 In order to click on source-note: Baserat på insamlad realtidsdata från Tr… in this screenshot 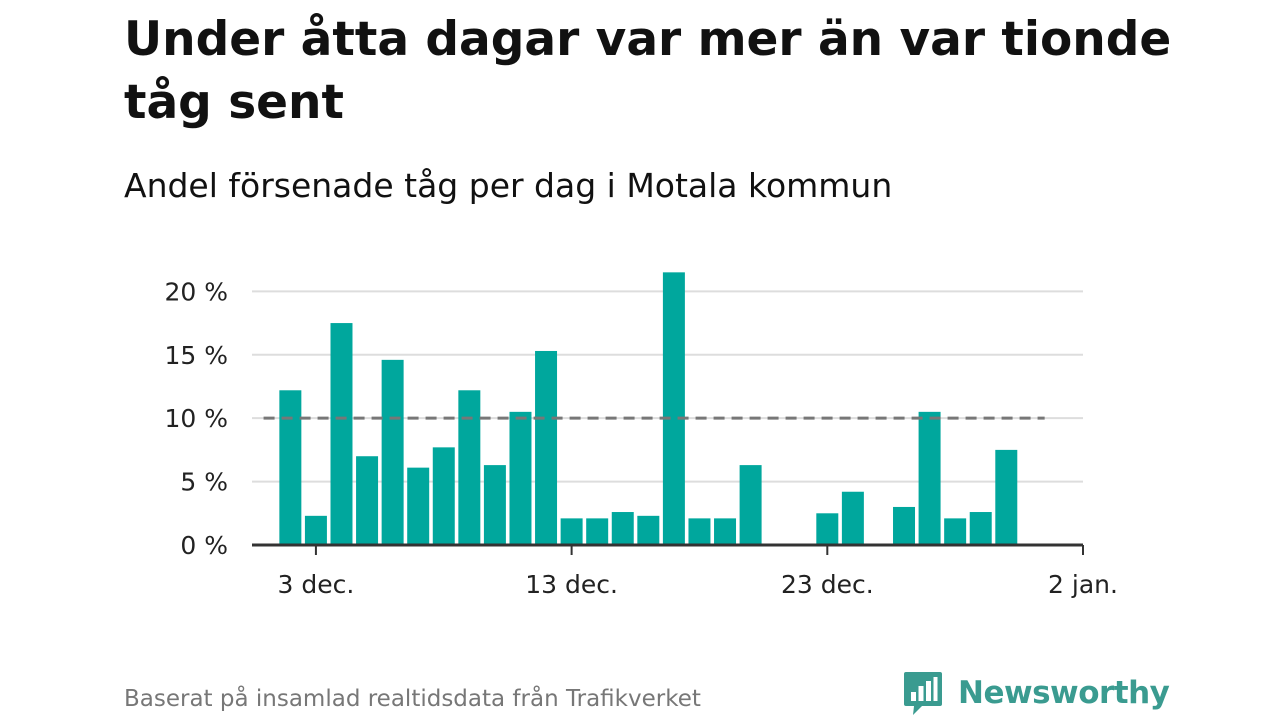, I will do `click(412, 699)`.